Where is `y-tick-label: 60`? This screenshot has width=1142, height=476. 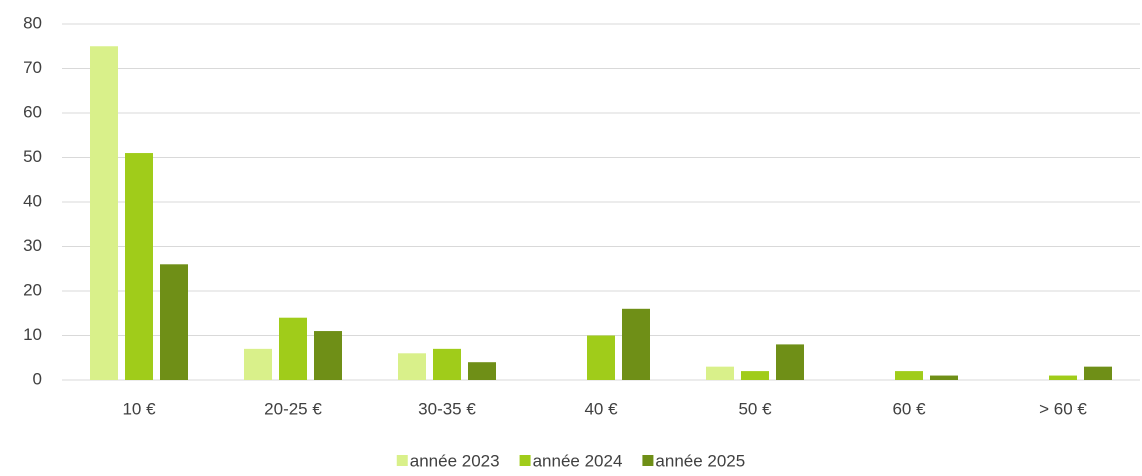
y-tick-label: 60 is located at coordinates (32, 111).